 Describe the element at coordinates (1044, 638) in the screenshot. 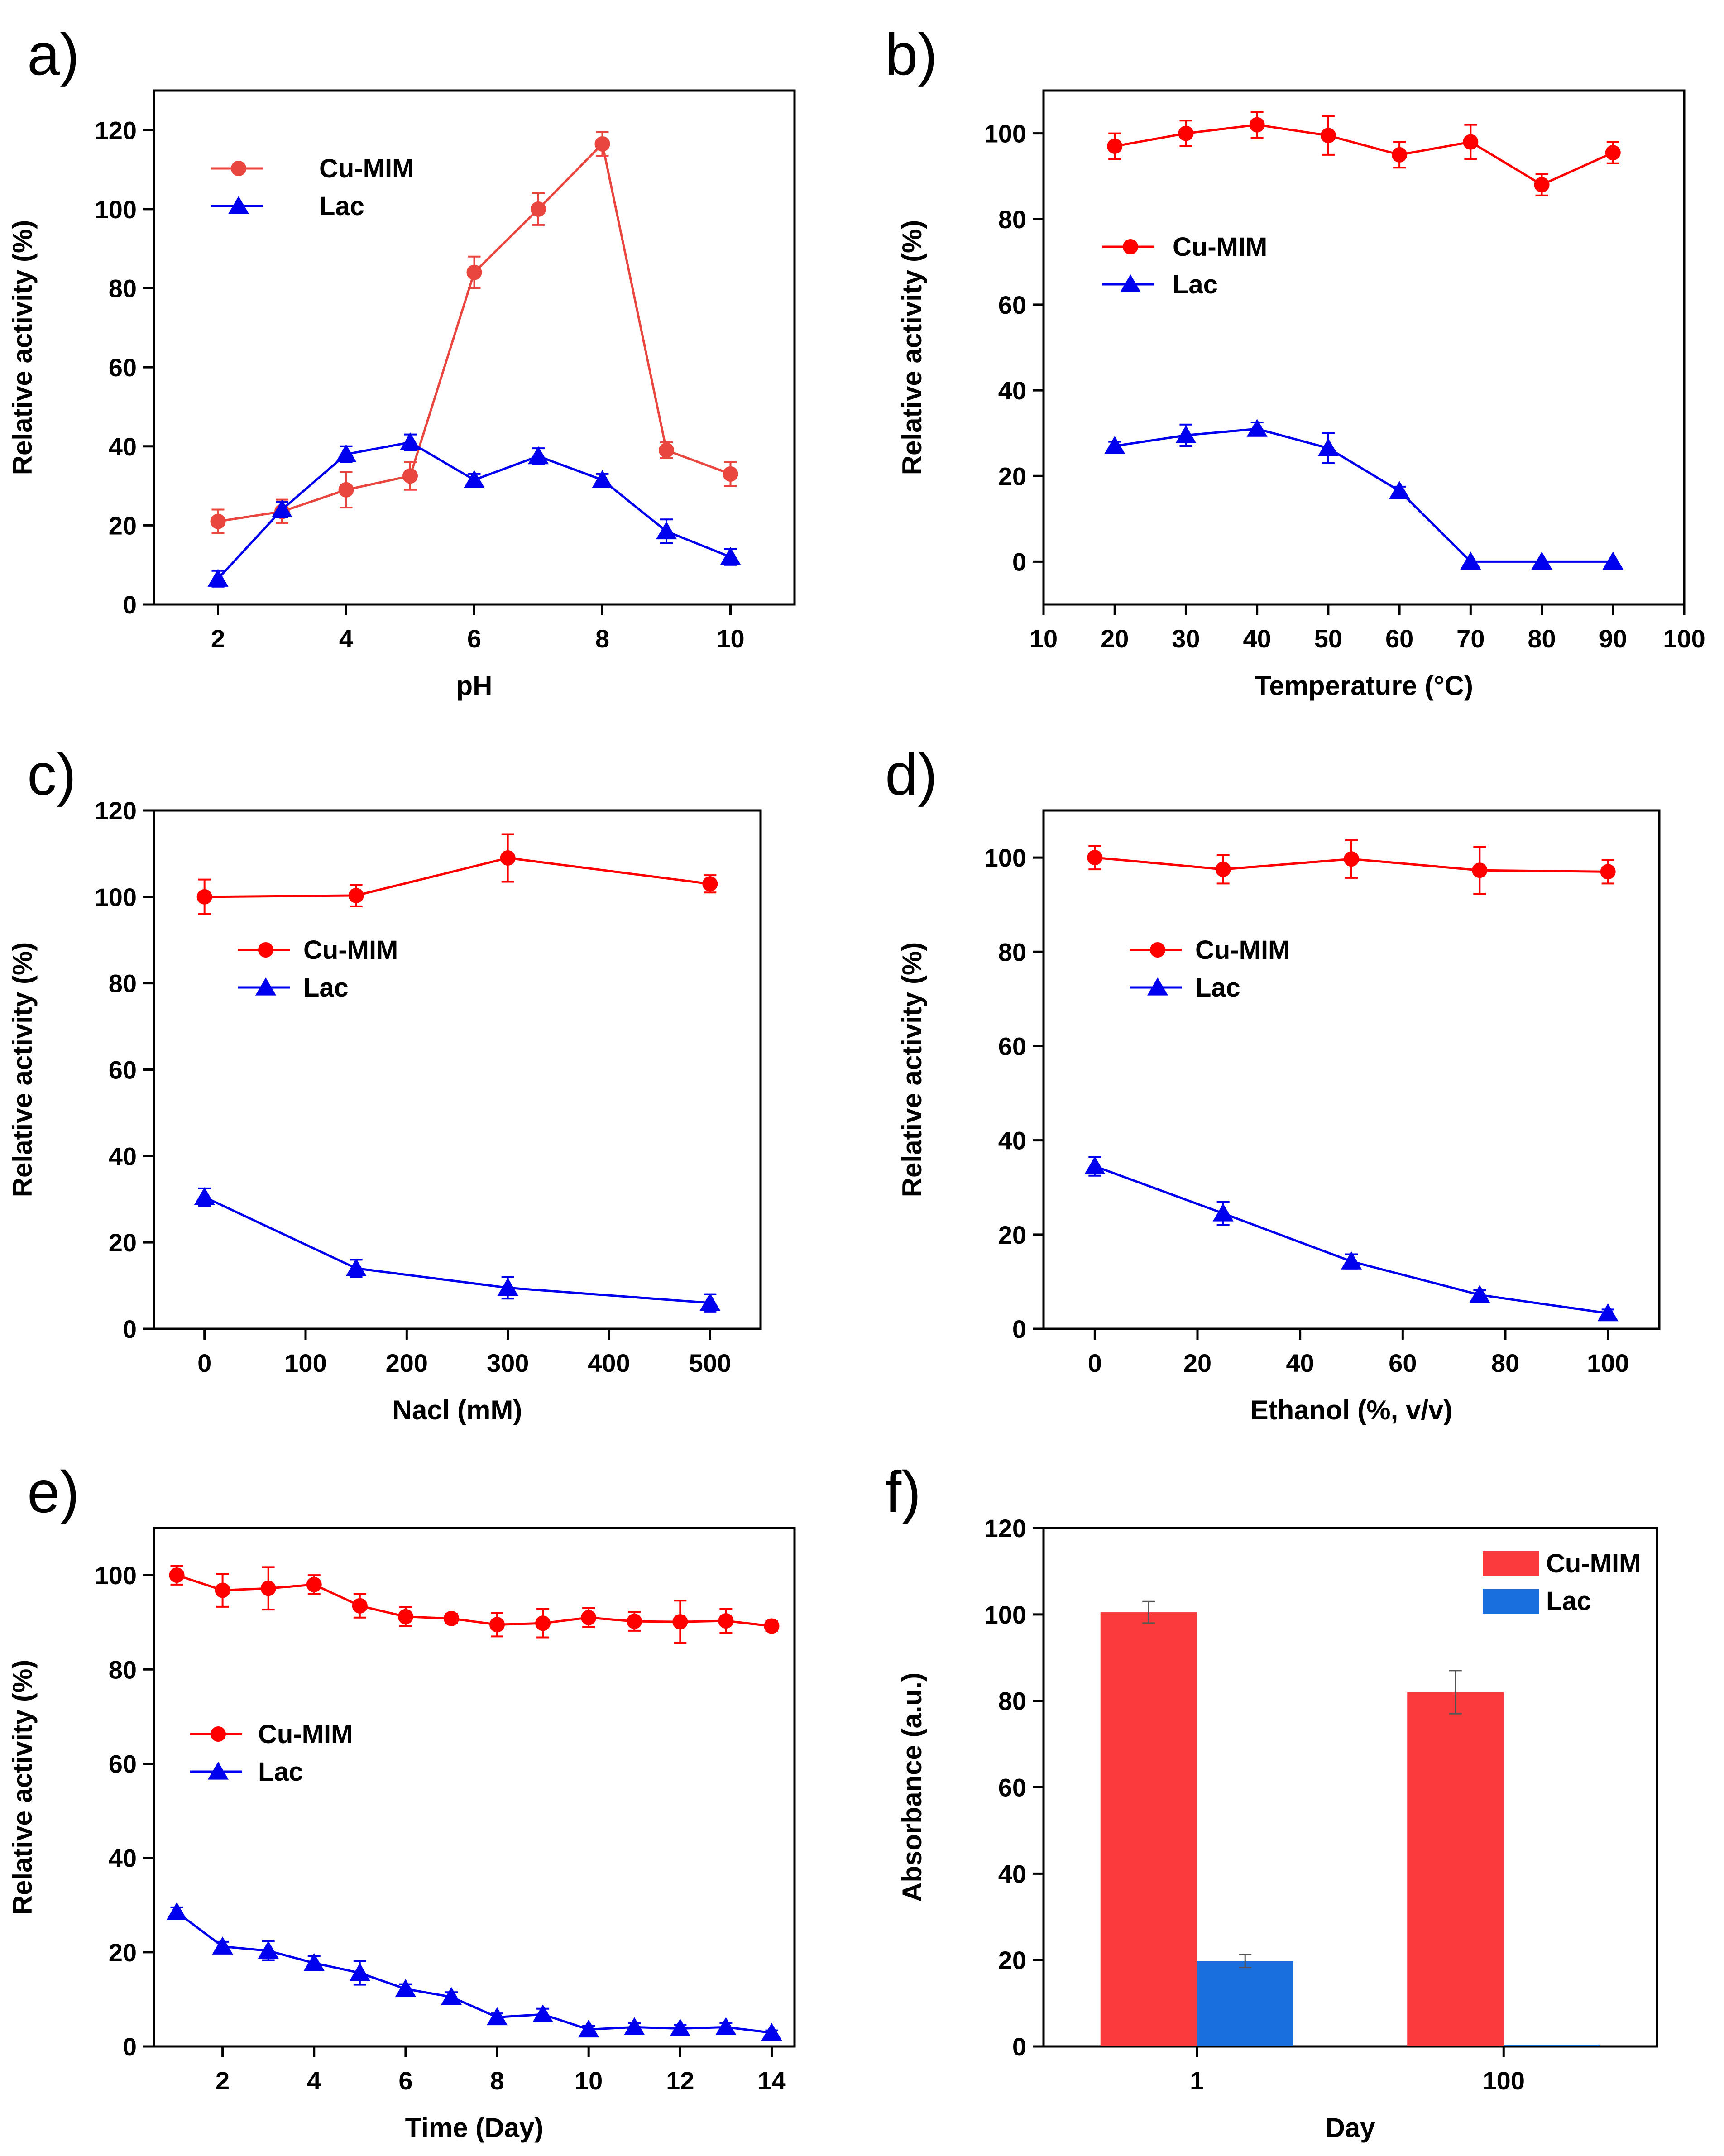

I see `x-tick-label: 10` at that location.